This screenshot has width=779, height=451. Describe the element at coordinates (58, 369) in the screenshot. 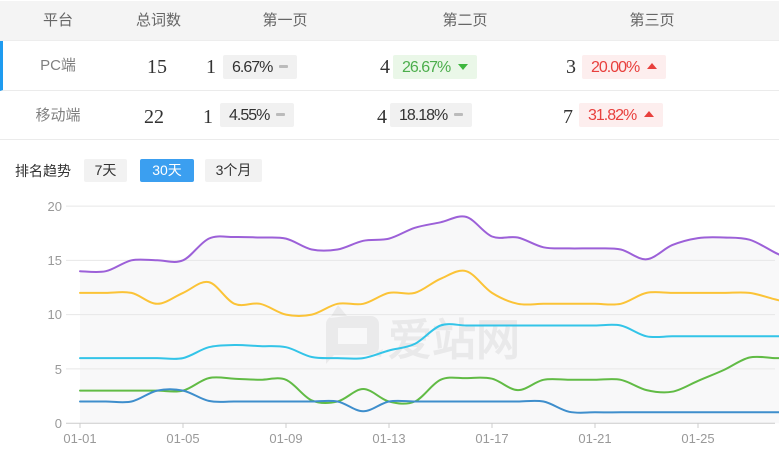

I see `svg-text: 5` at that location.